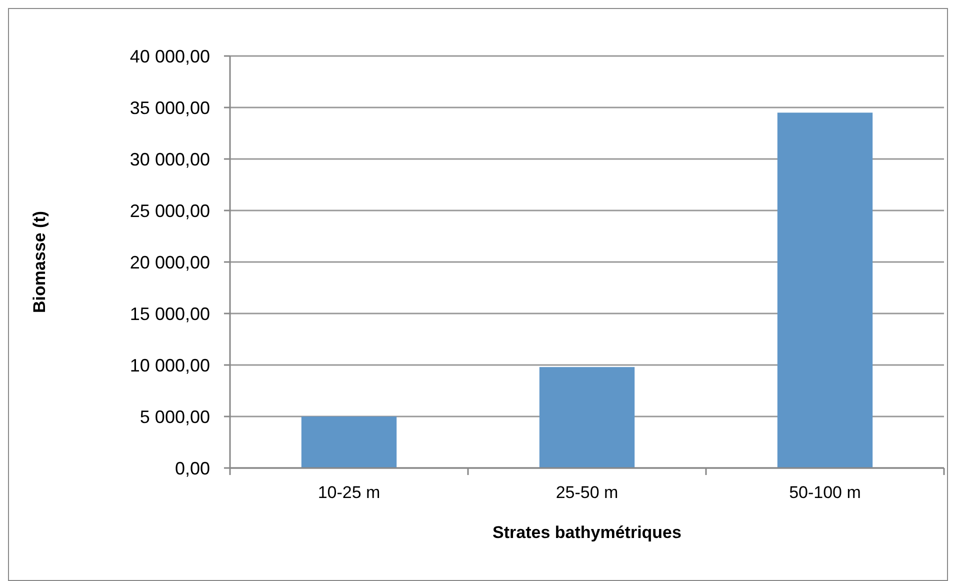  Describe the element at coordinates (170, 210) in the screenshot. I see `y-tick-label: 25 000,00` at that location.